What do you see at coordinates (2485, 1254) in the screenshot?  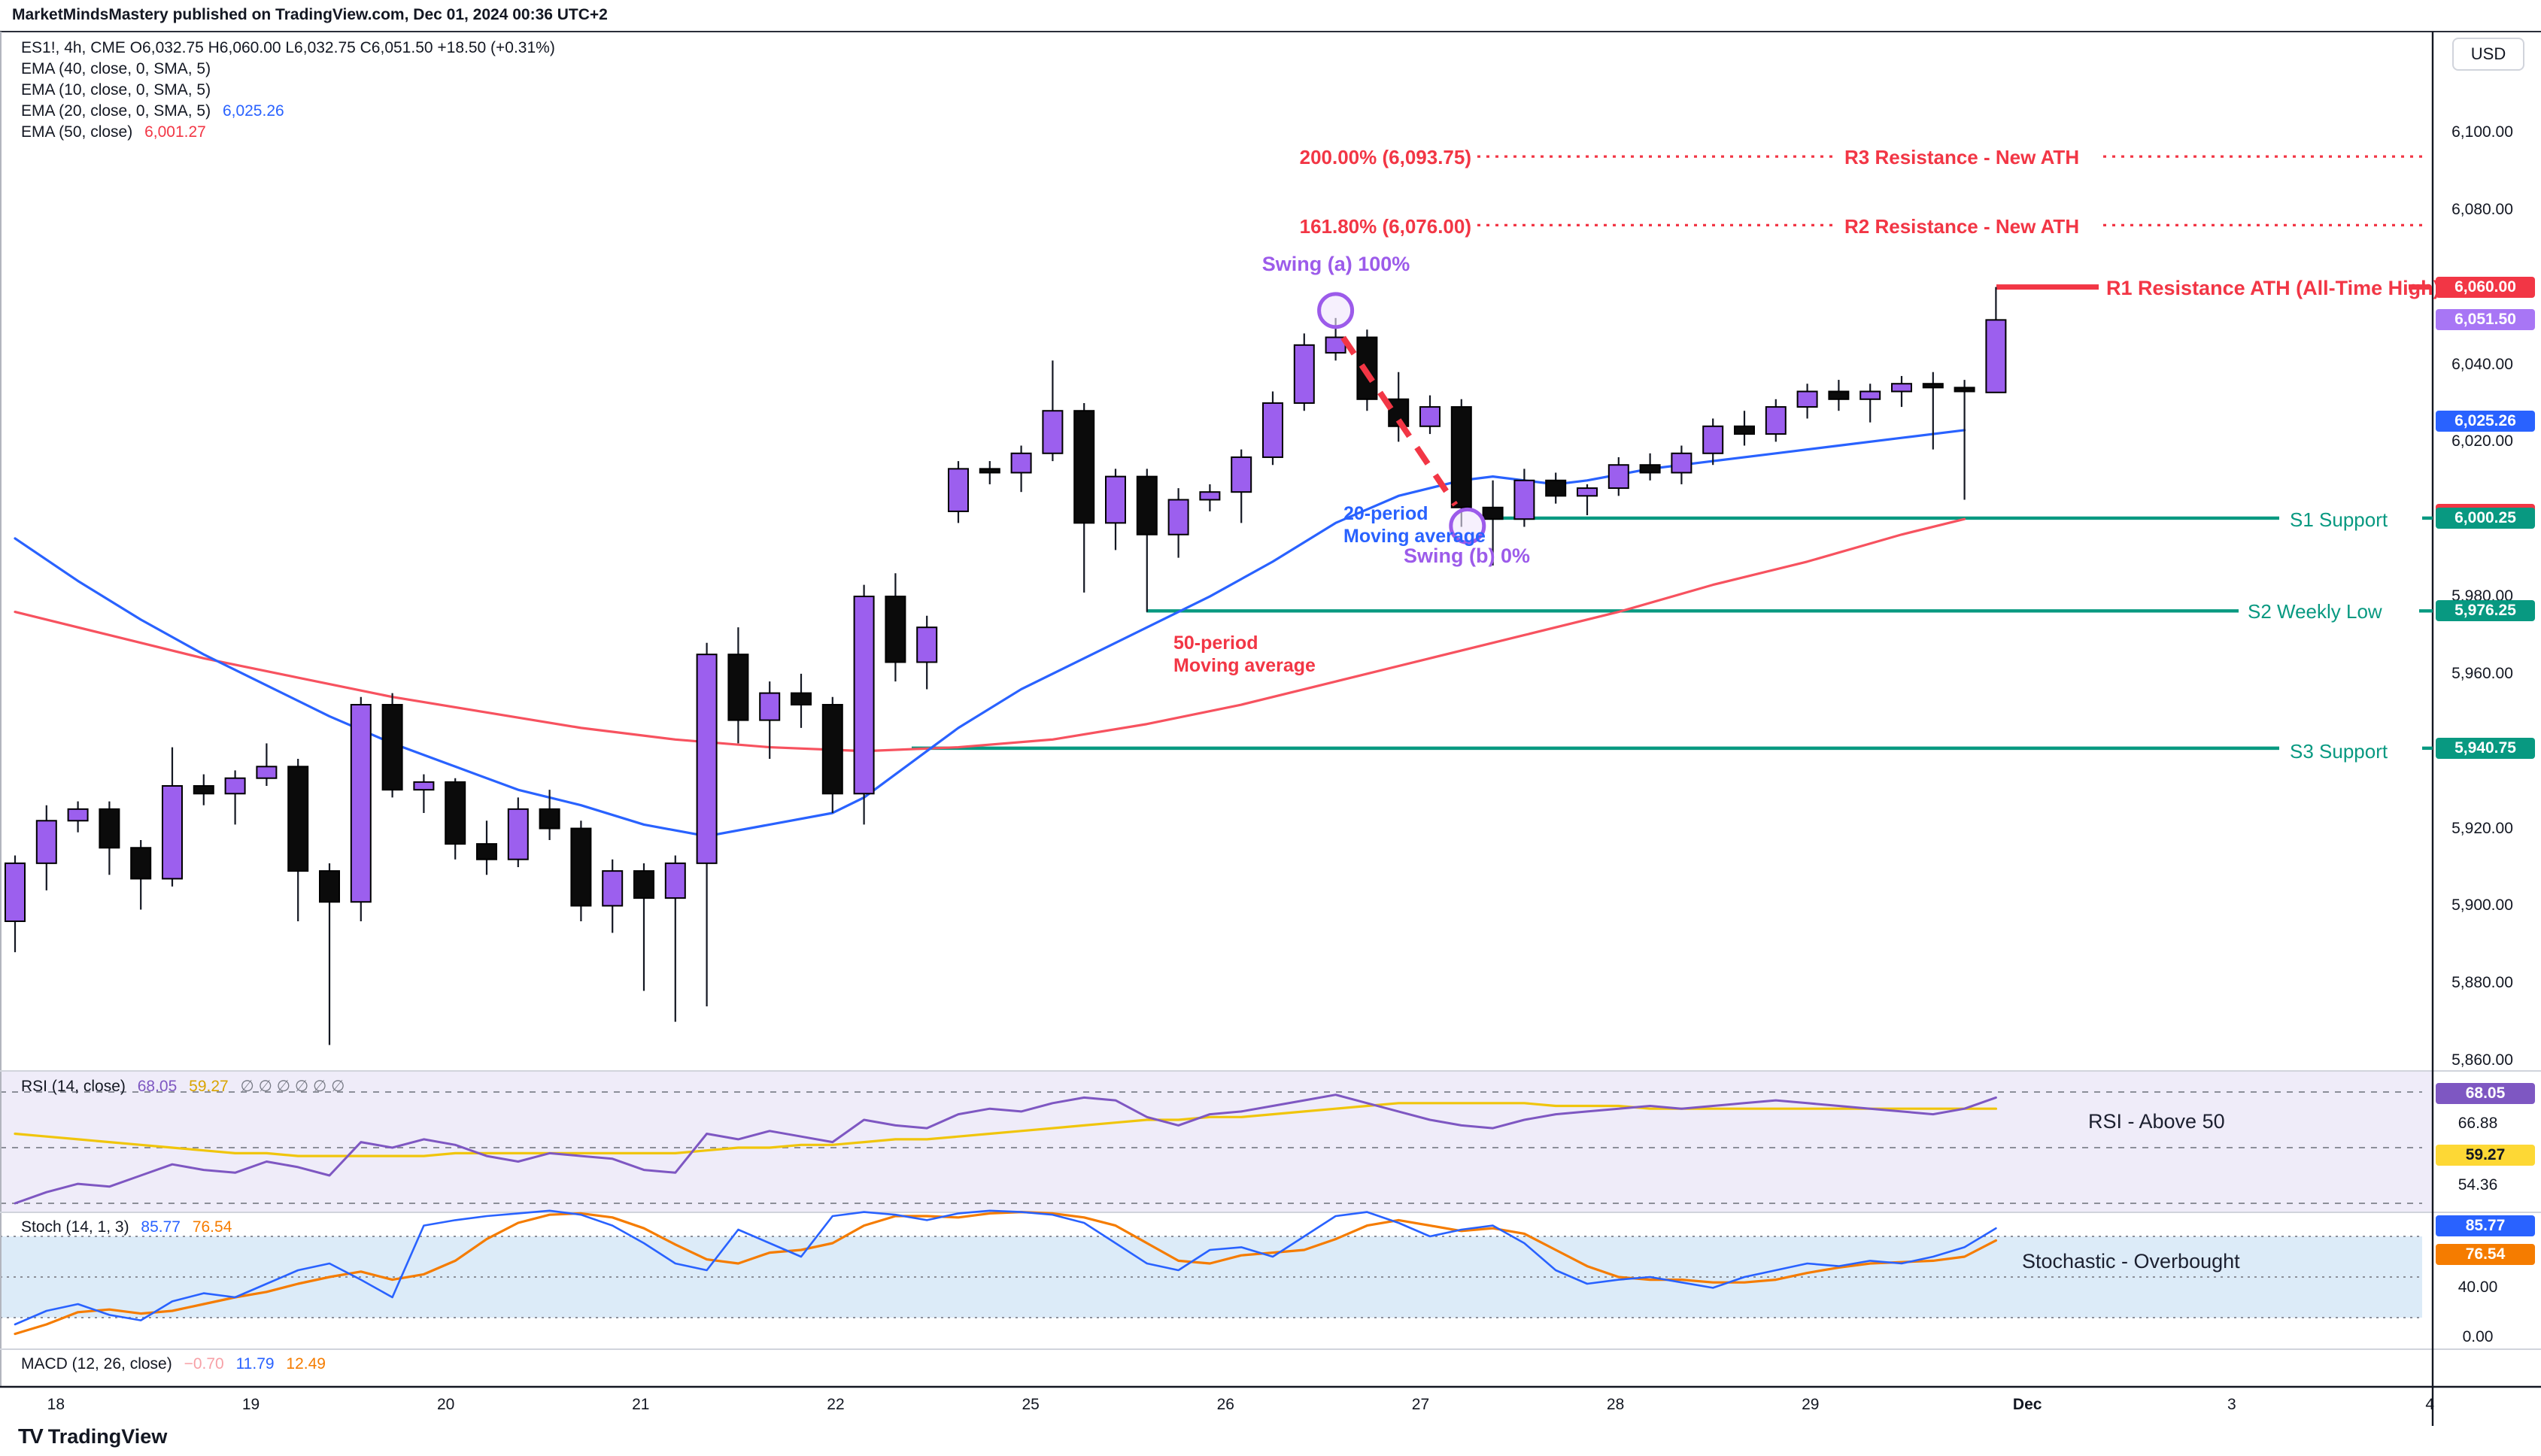 I see `stoch-scale-label: 76.54` at bounding box center [2485, 1254].